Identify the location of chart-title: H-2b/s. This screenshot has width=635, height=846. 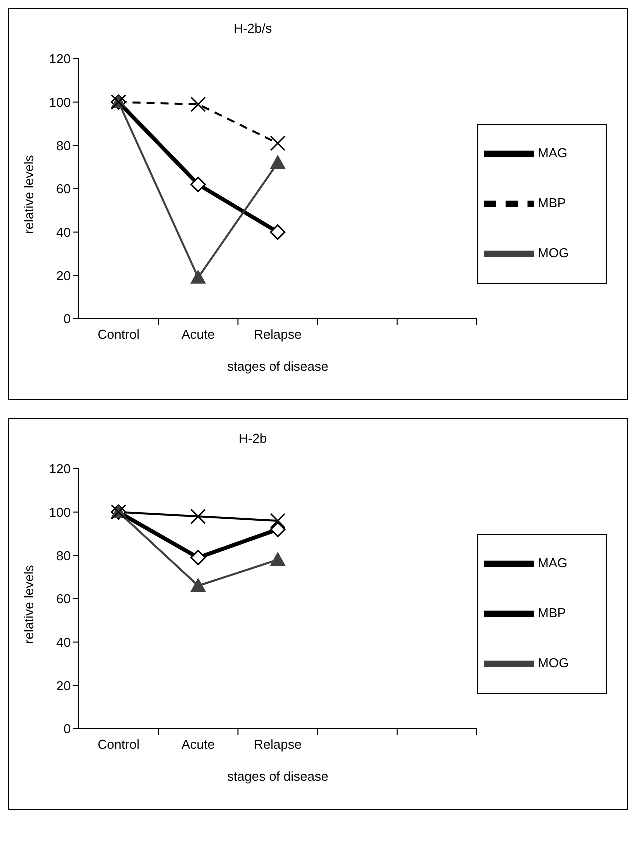
(253, 28).